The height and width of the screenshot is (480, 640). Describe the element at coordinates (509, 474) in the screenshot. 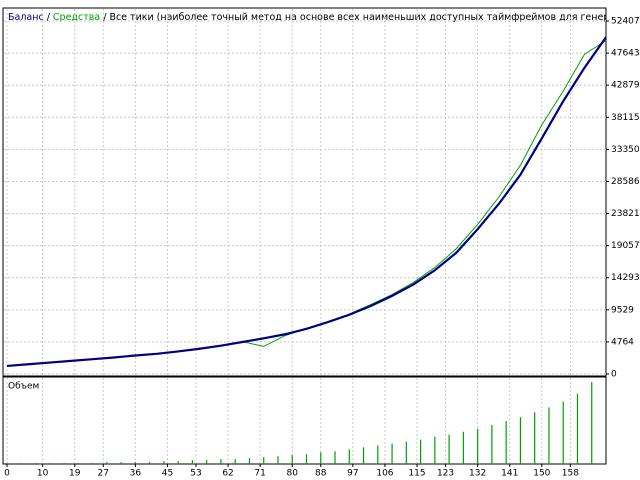

I see `x-tick-label: 141` at that location.